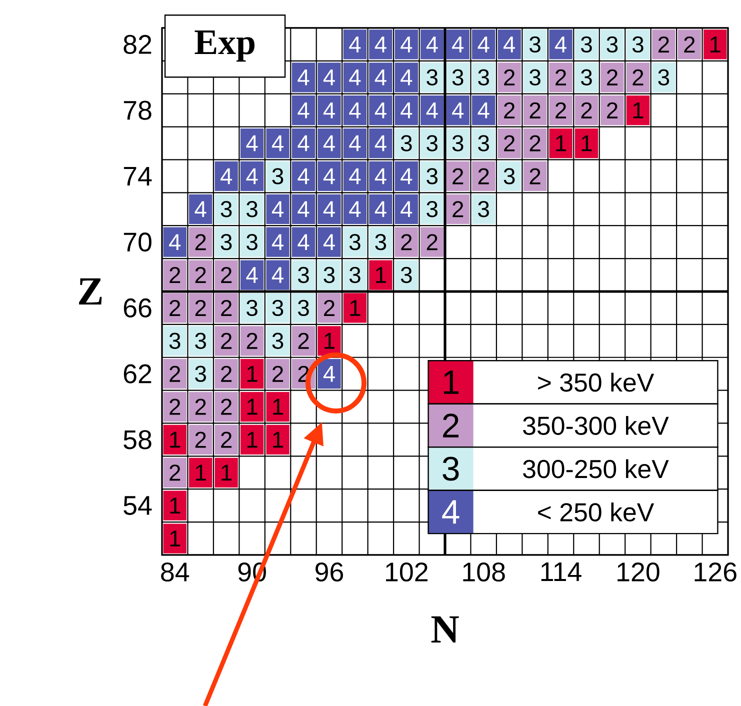 This screenshot has width=741, height=706. I want to click on y-tick-label: 58, so click(138, 440).